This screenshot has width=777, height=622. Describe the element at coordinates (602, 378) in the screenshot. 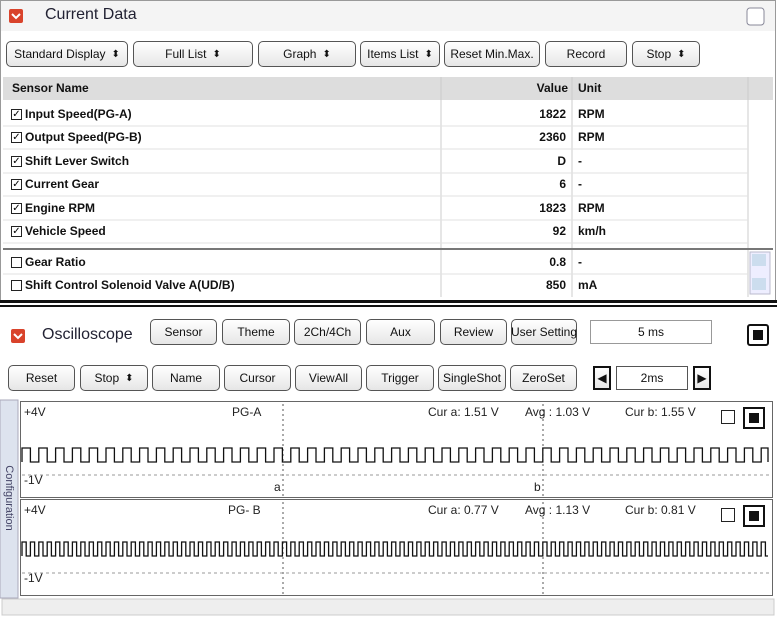

I see `step-left: ◀` at that location.